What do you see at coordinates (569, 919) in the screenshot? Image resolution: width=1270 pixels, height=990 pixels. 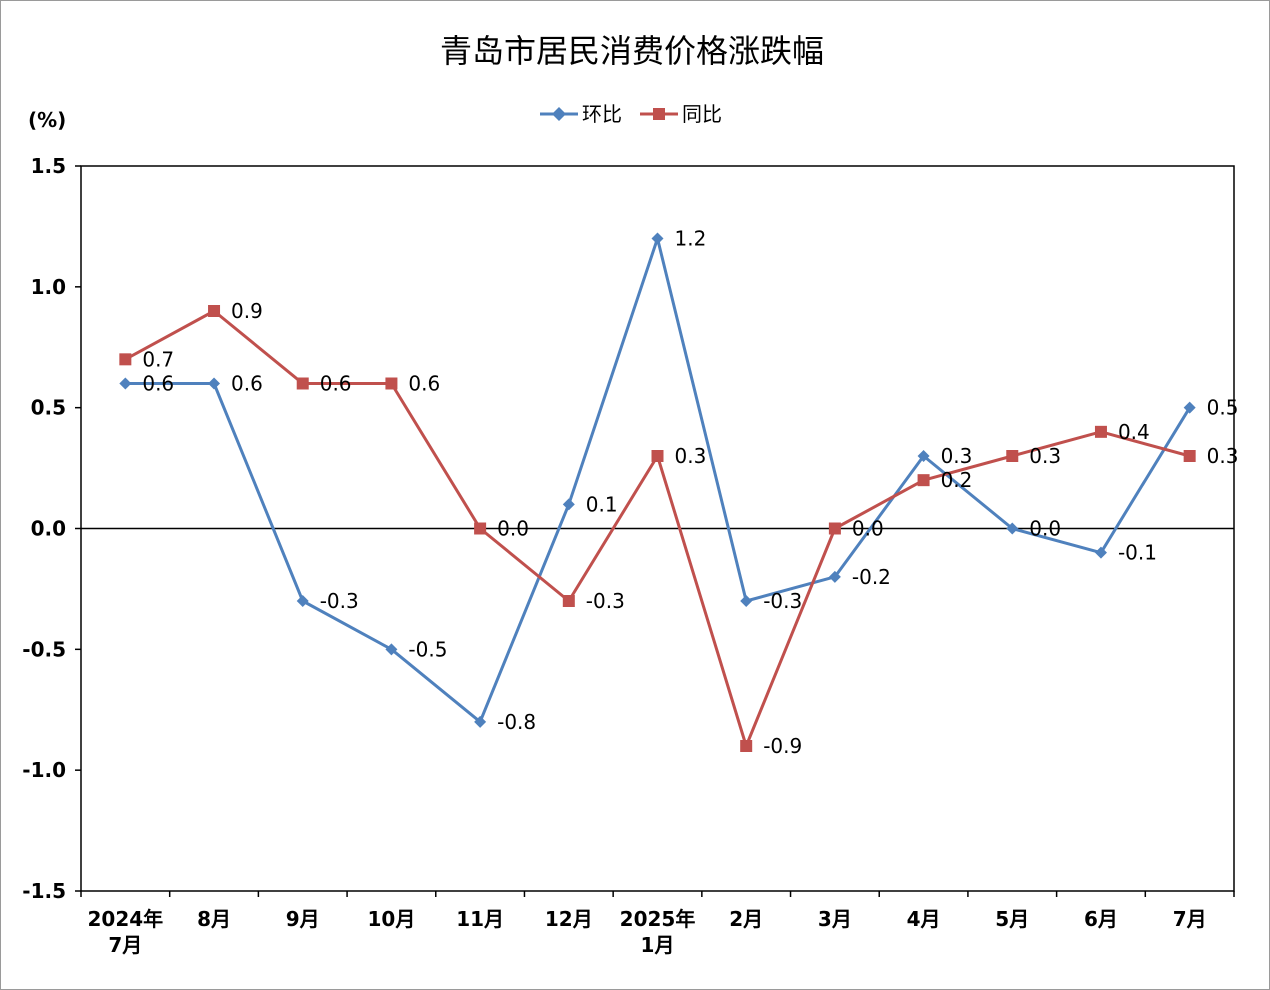 I see `x-tick-label: 12月` at bounding box center [569, 919].